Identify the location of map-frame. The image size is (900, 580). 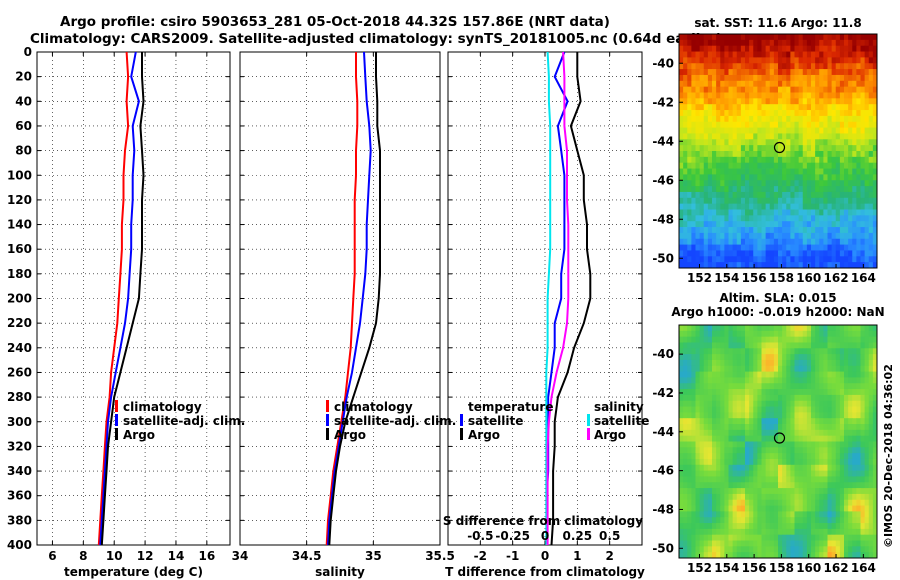
(778, 441).